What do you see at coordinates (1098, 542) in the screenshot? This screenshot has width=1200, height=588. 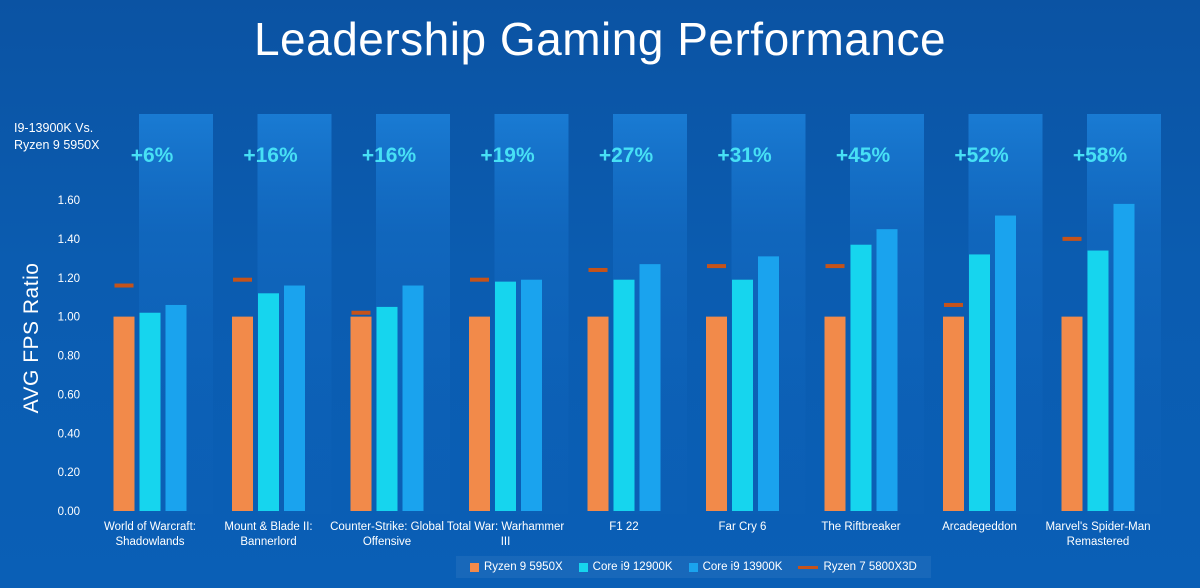 I see `x-tick-label: Remastered` at bounding box center [1098, 542].